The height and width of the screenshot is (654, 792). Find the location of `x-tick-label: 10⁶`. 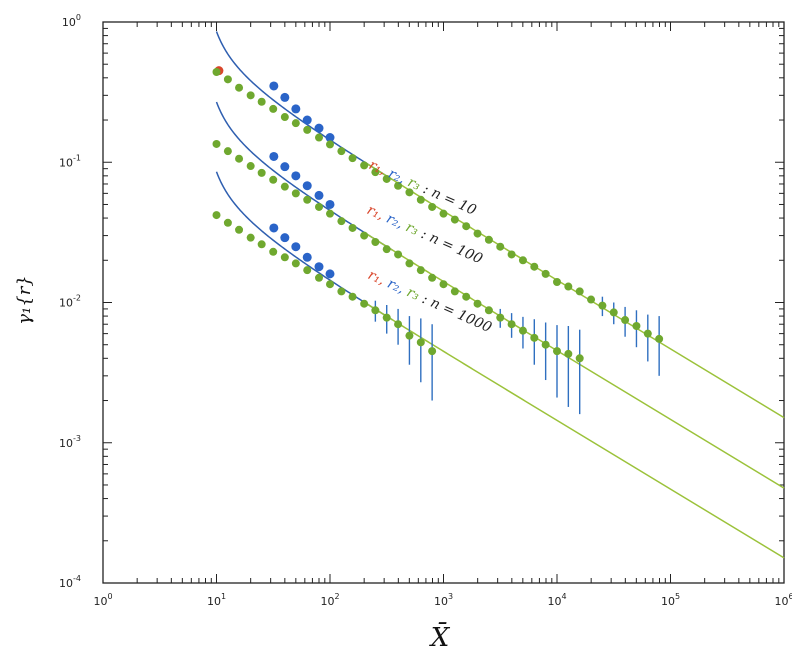

x-tick-label: 10⁶ is located at coordinates (783, 600).